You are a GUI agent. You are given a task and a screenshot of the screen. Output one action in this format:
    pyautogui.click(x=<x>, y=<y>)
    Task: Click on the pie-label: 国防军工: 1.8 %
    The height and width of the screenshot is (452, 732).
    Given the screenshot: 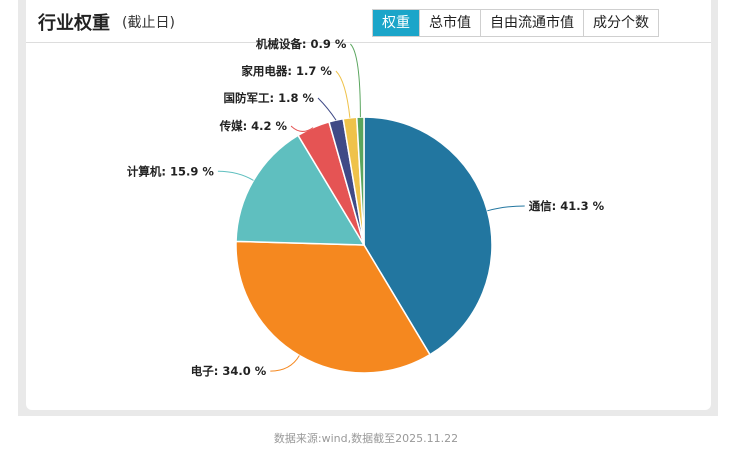 What is the action you would take?
    pyautogui.click(x=268, y=98)
    